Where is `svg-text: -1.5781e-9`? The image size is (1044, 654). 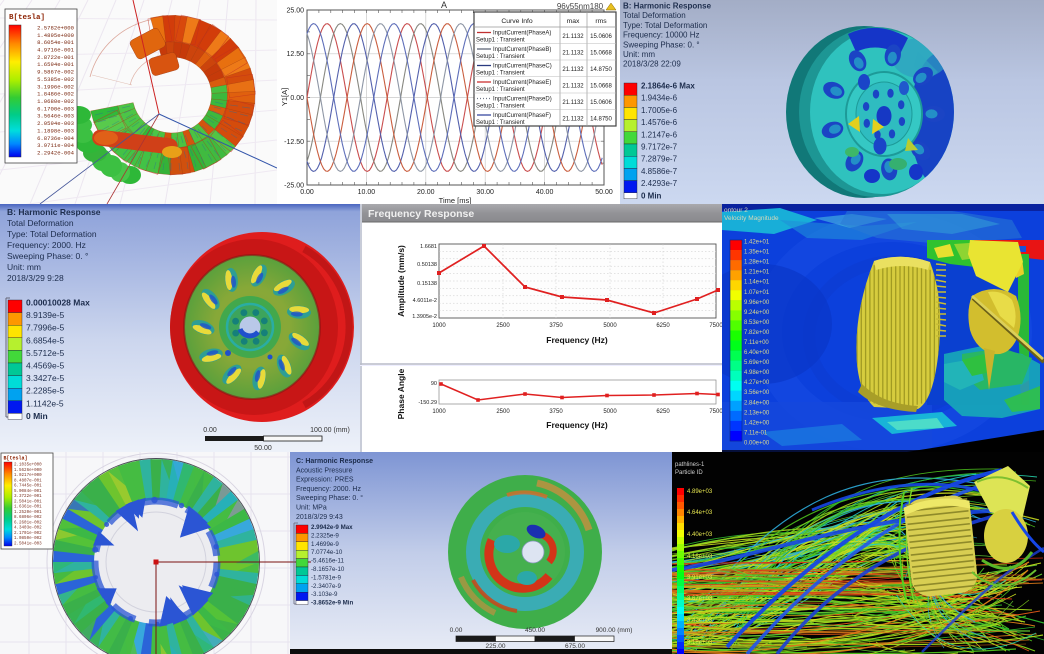 svg-text: -1.5781e-9 is located at coordinates (326, 577).